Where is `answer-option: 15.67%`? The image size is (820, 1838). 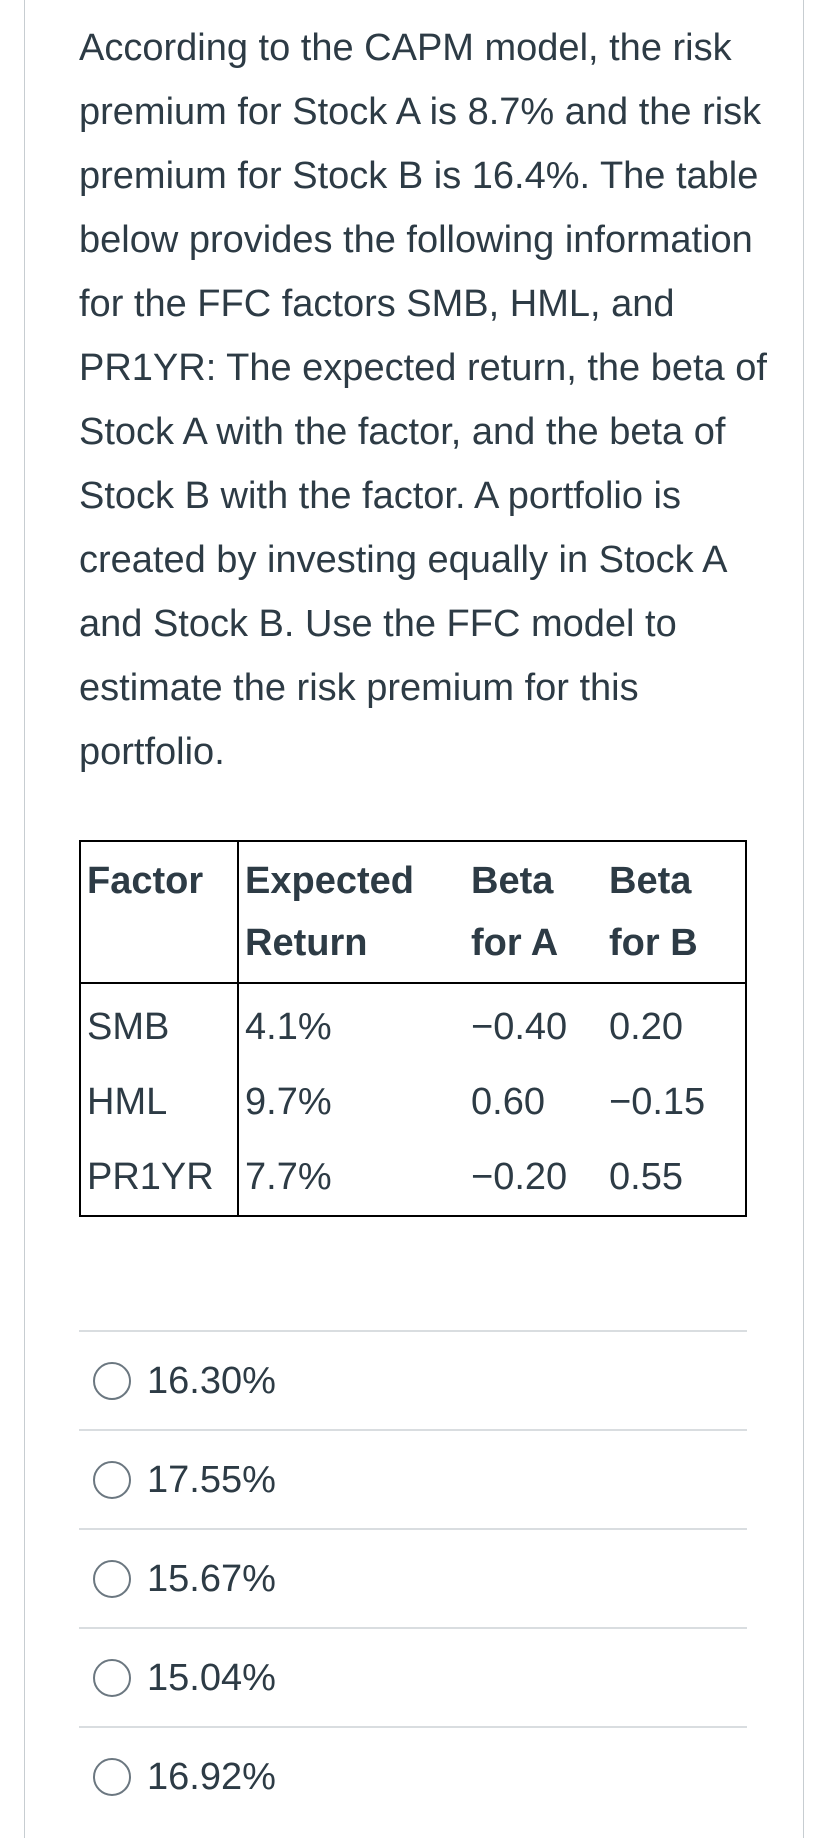 answer-option: 15.67% is located at coordinates (413, 1577).